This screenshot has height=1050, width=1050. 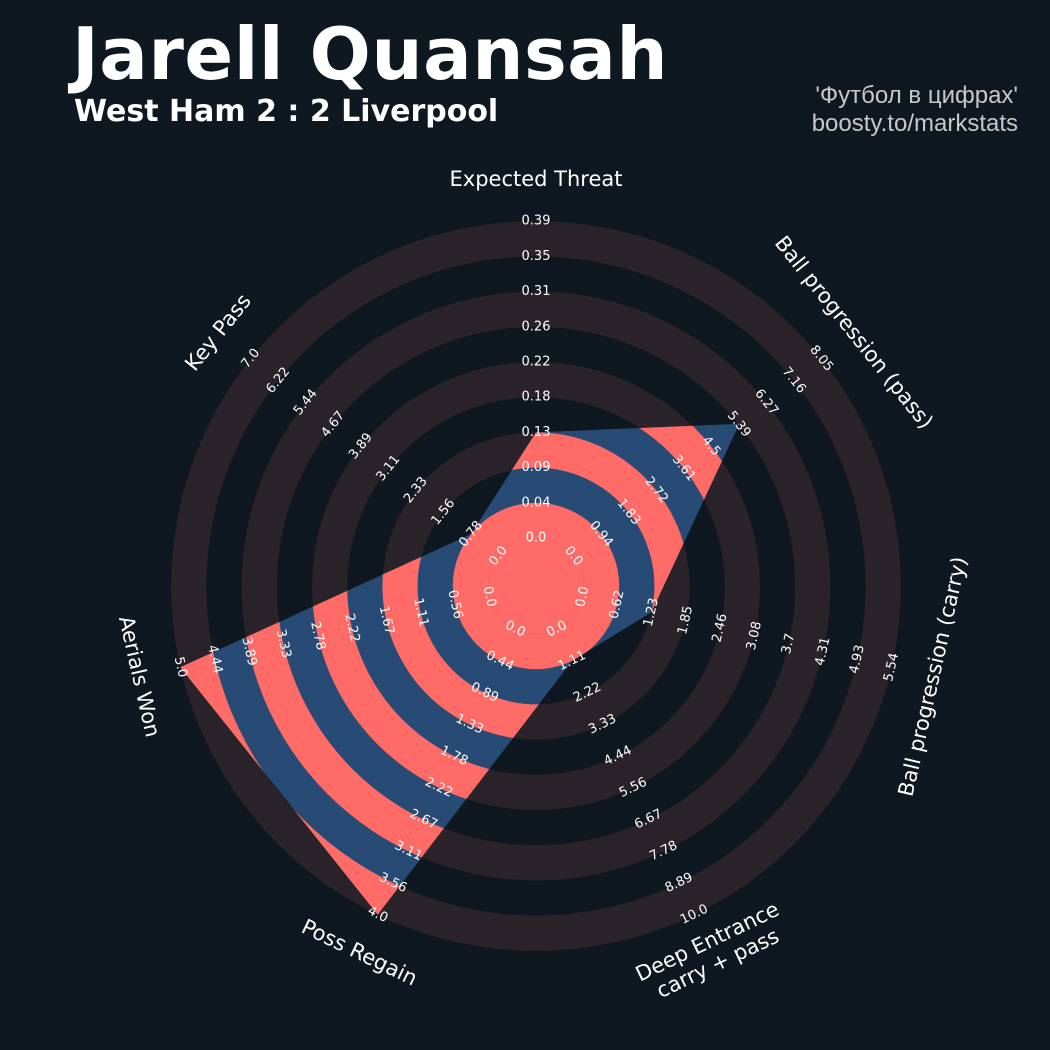 What do you see at coordinates (370, 54) in the screenshot?
I see `player-name-title: Jarell Quansah` at bounding box center [370, 54].